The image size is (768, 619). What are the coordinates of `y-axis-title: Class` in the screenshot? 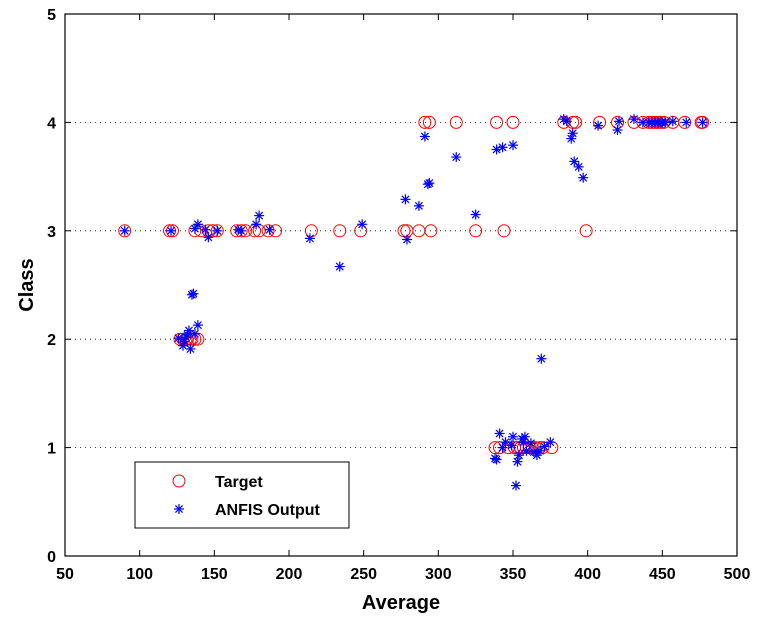 It's located at (27, 284).